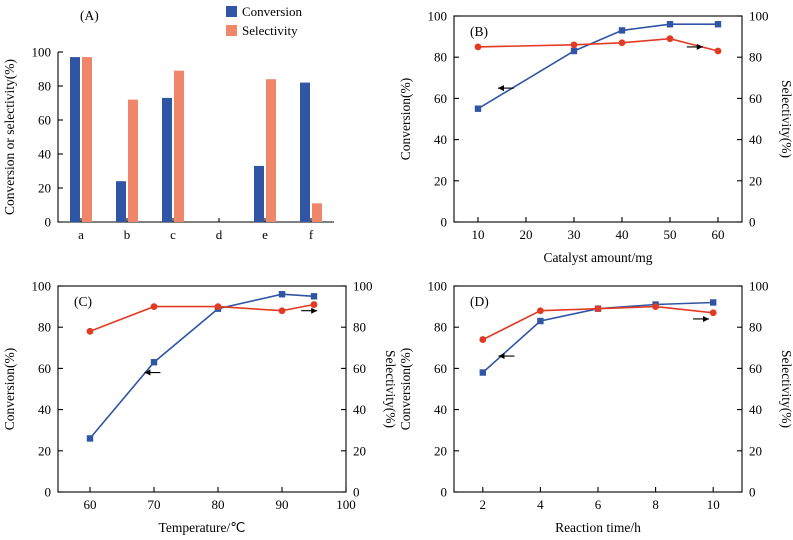 The height and width of the screenshot is (540, 793). What do you see at coordinates (598, 504) in the screenshot?
I see `x-tick-label: 6` at bounding box center [598, 504].